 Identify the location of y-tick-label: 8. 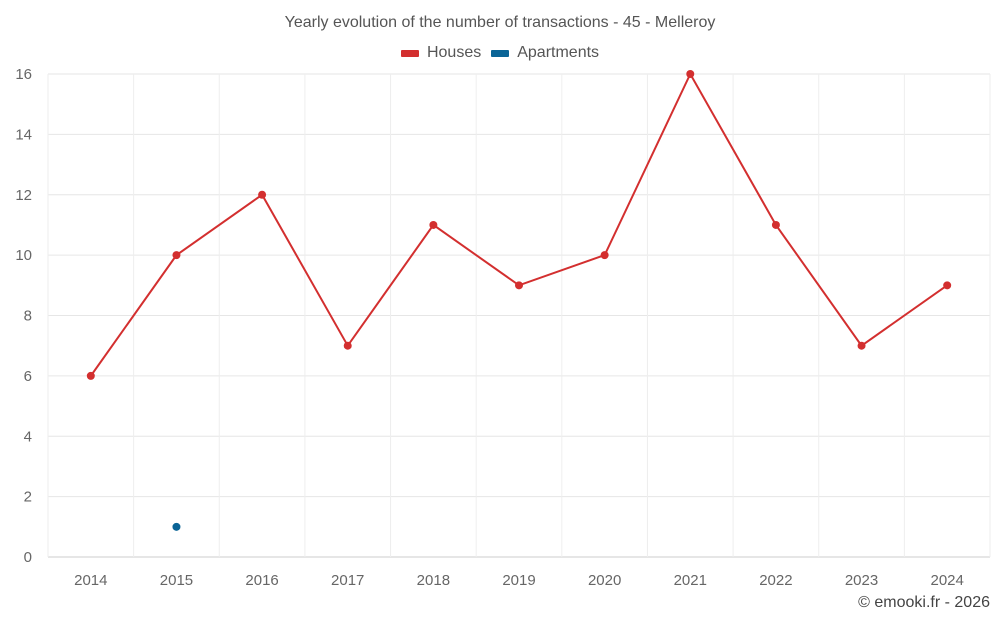
(28, 316).